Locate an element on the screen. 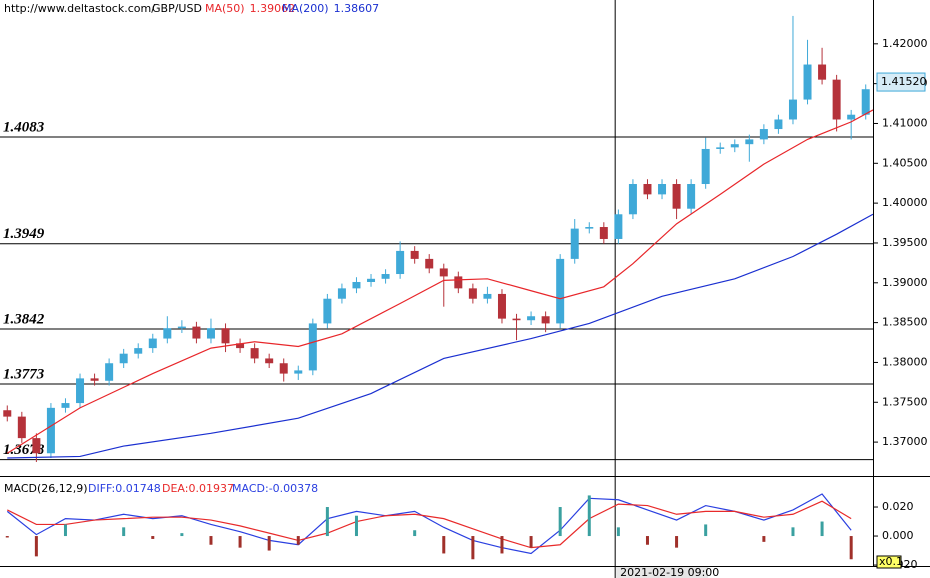  y-tick-label: 0.020 is located at coordinates (898, 506).